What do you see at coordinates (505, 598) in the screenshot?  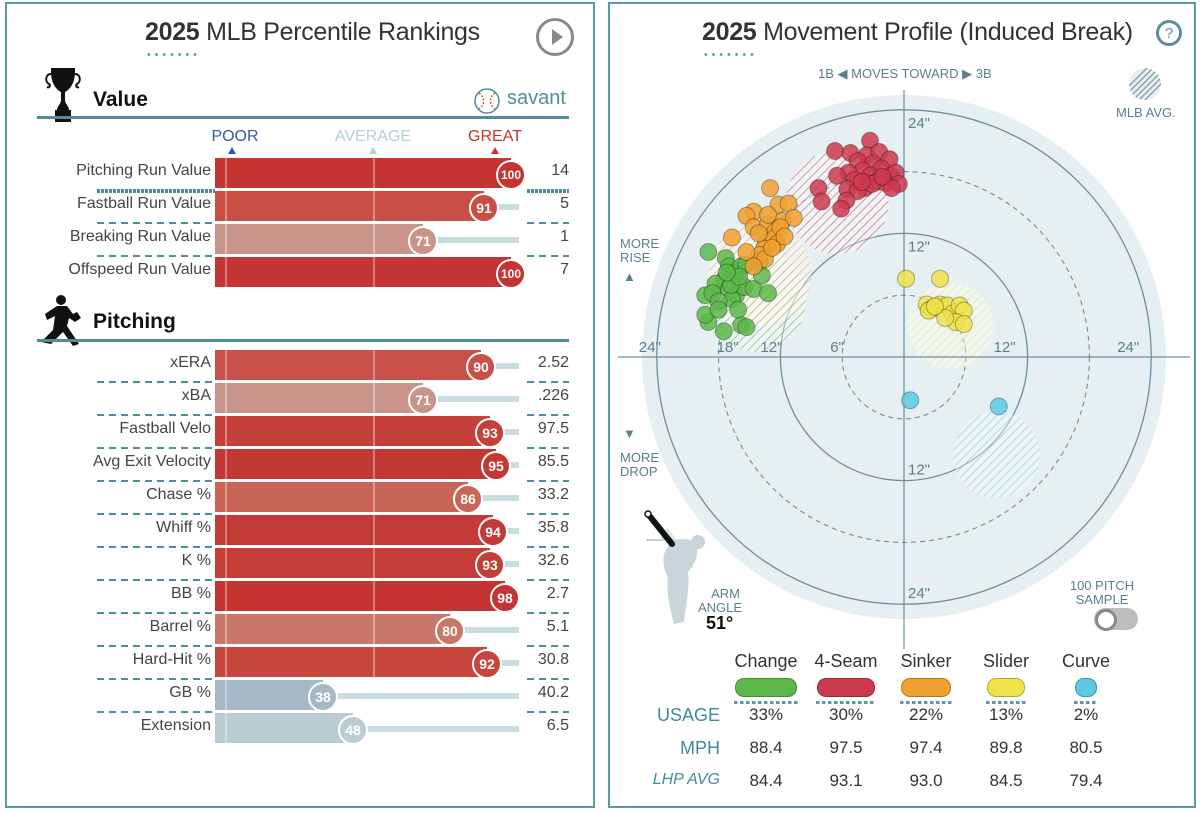 I see `percentile-badge: 98` at bounding box center [505, 598].